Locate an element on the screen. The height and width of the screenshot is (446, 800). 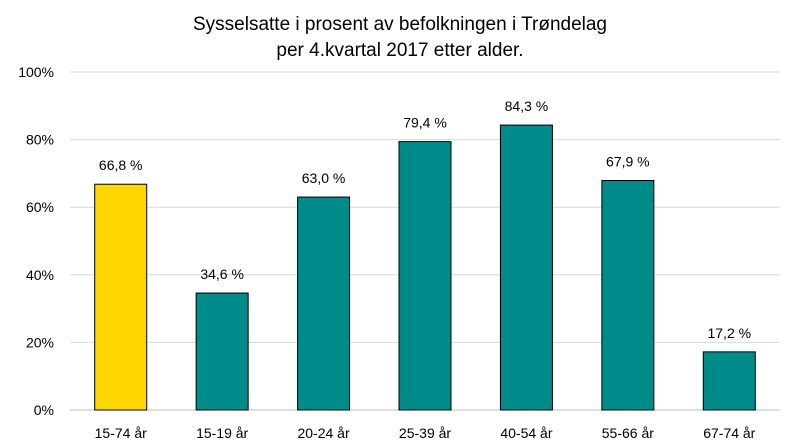
x-tick-label: 15-74 år is located at coordinates (121, 433).